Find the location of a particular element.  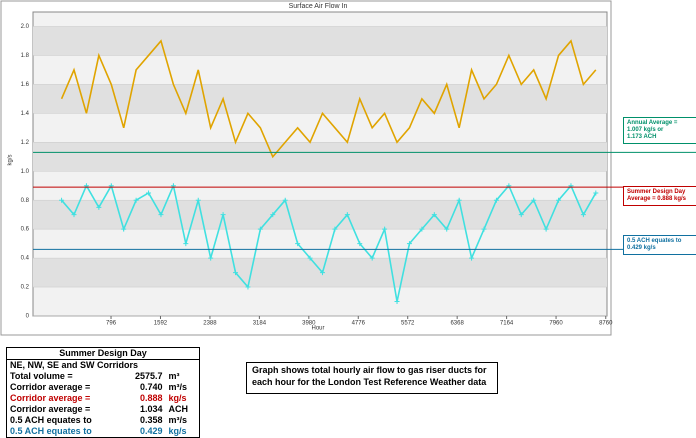

annotation-box: Annual Average = 1.007 kg/s or 1.173 ACH is located at coordinates (659, 130).